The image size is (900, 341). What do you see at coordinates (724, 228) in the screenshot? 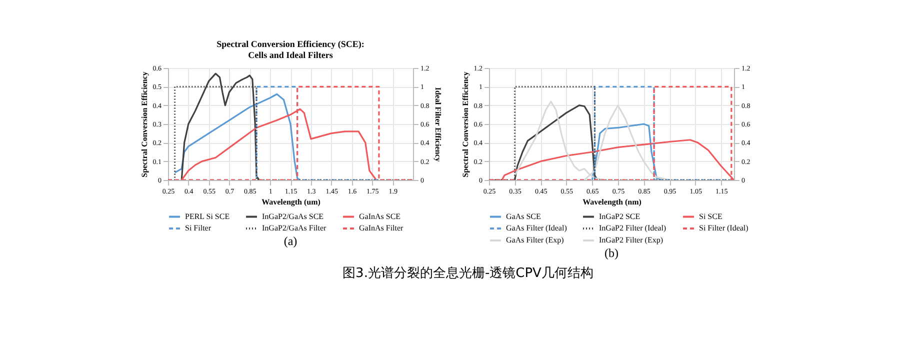
I see `legend-label: Si Filter (Ideal)` at bounding box center [724, 228].